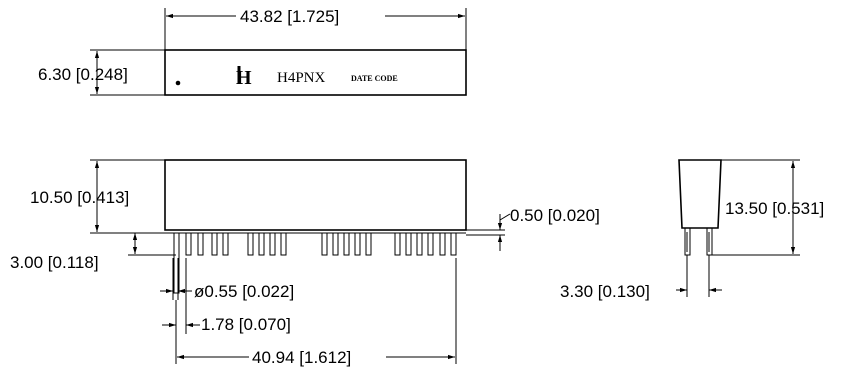  What do you see at coordinates (301, 78) in the screenshot?
I see `part-number: H4PNX` at bounding box center [301, 78].